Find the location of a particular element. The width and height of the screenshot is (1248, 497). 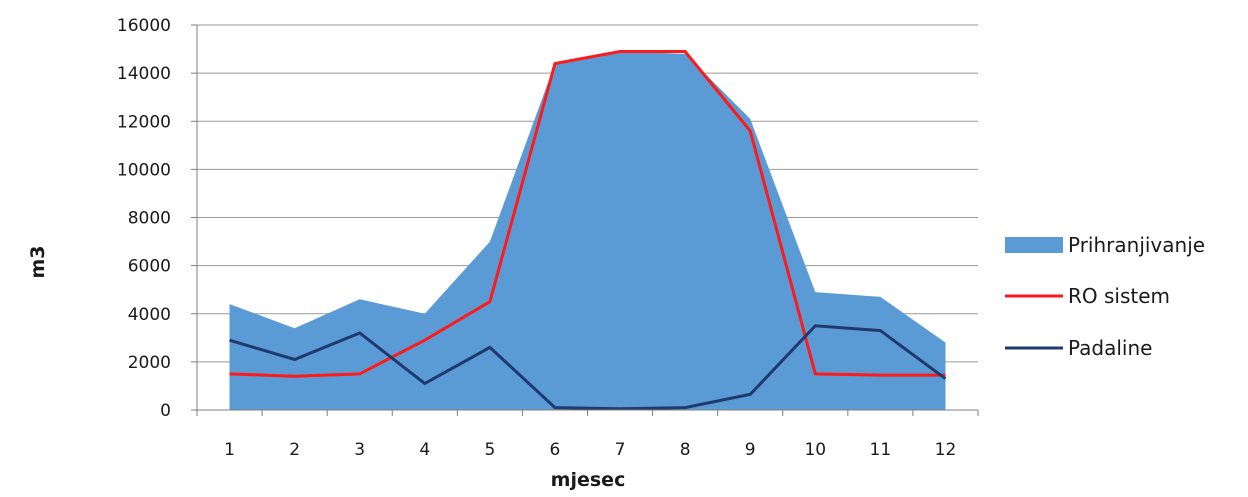

y-tick-label: 0 is located at coordinates (165, 411).